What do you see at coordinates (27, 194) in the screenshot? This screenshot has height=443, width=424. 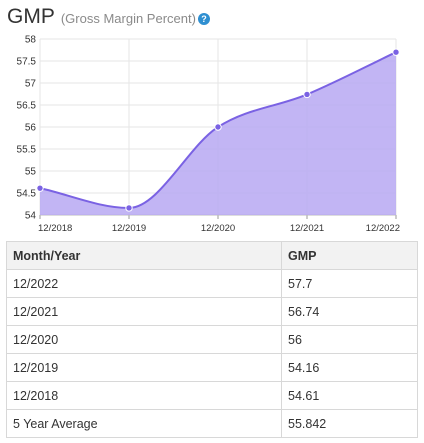 I see `y-tick-label: 54.5` at bounding box center [27, 194].